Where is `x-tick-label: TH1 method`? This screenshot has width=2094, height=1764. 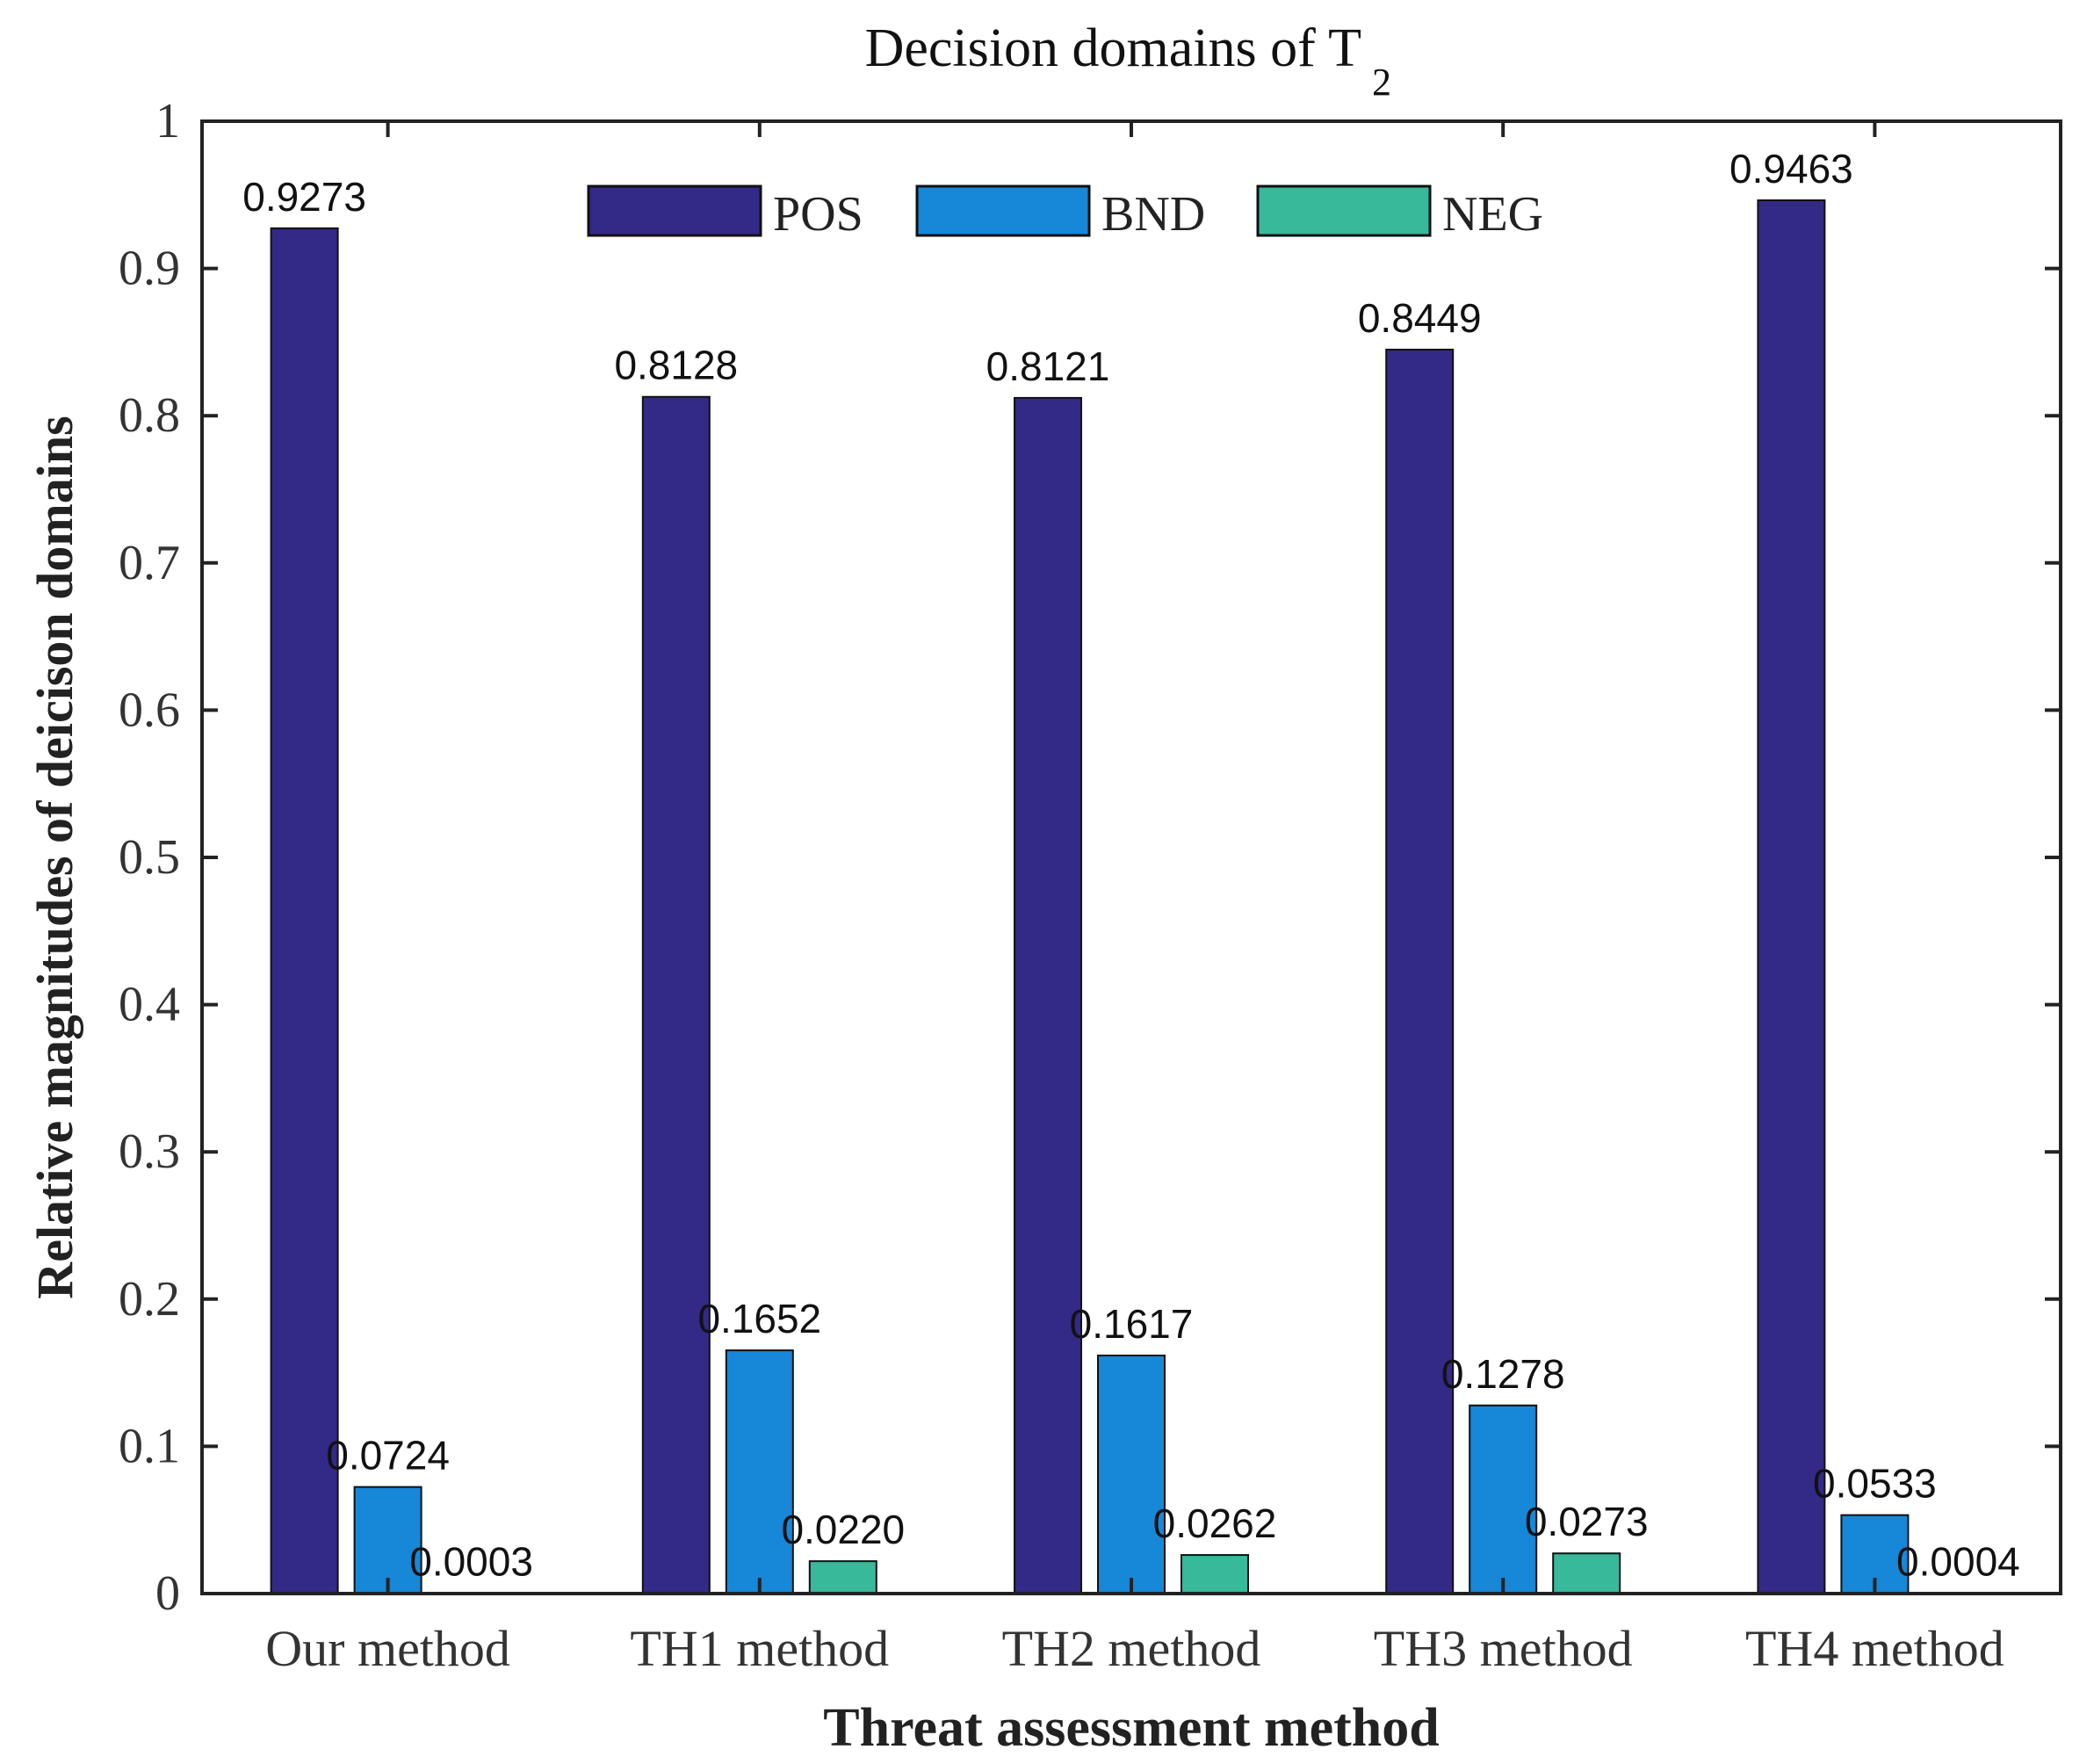 x-tick-label: TH1 method is located at coordinates (760, 1648).